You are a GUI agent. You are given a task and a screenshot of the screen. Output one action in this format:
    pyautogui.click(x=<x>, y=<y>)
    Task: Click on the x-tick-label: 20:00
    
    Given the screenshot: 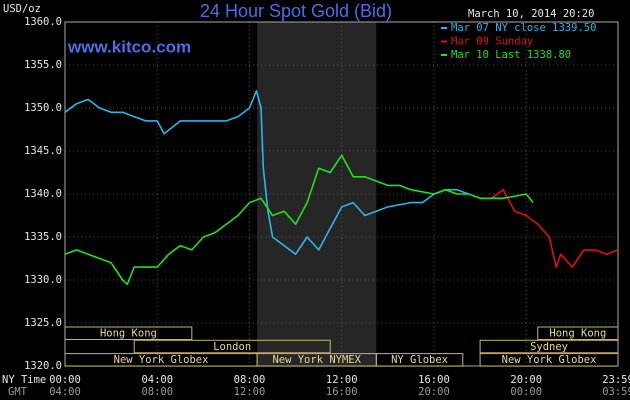 What is the action you would take?
    pyautogui.click(x=526, y=380)
    